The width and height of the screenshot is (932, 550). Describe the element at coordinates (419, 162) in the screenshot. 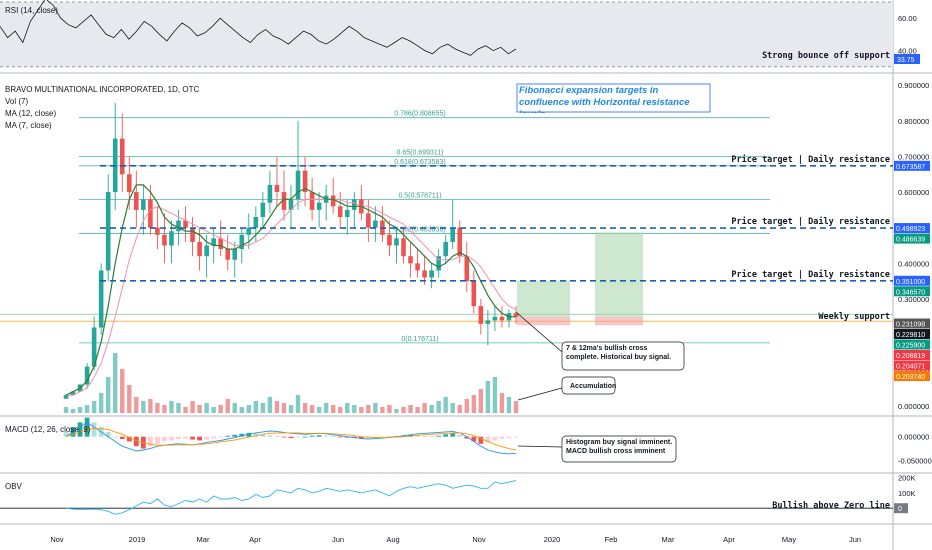

I see `fib-level-label: 0.618(0.673583)` at that location.